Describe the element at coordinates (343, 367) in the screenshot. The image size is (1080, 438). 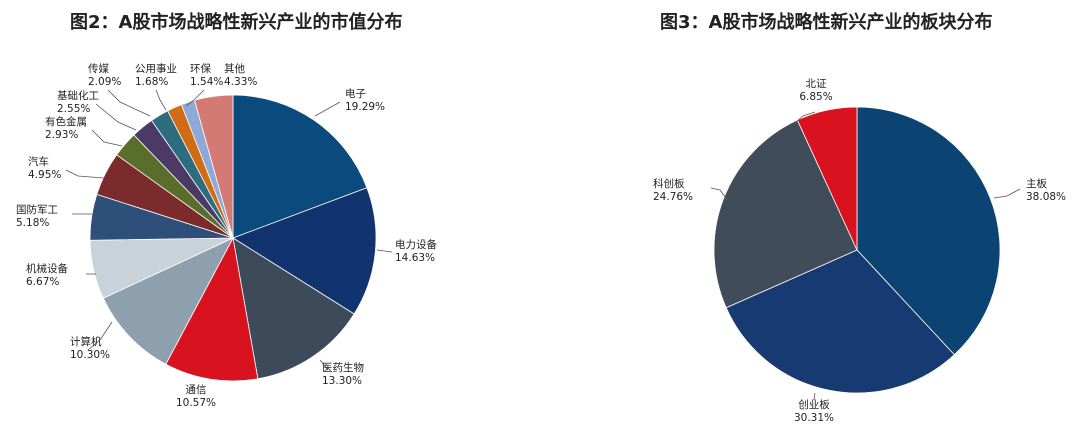
I see `market-cap-label-name-2: 医药生物` at that location.